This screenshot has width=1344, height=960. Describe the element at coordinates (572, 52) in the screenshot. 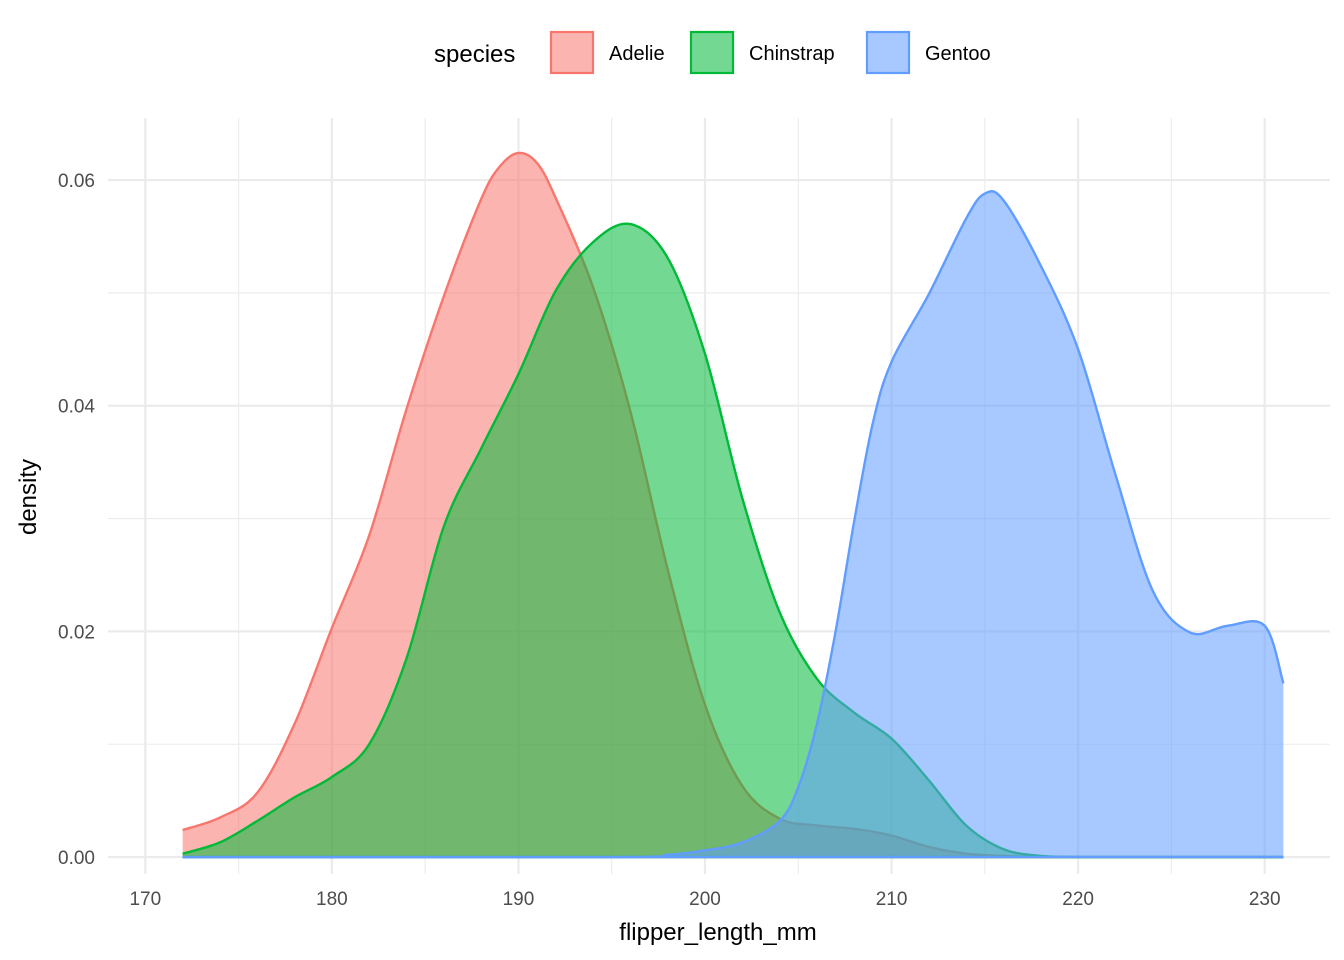

I see `legend-key-adelie` at that location.